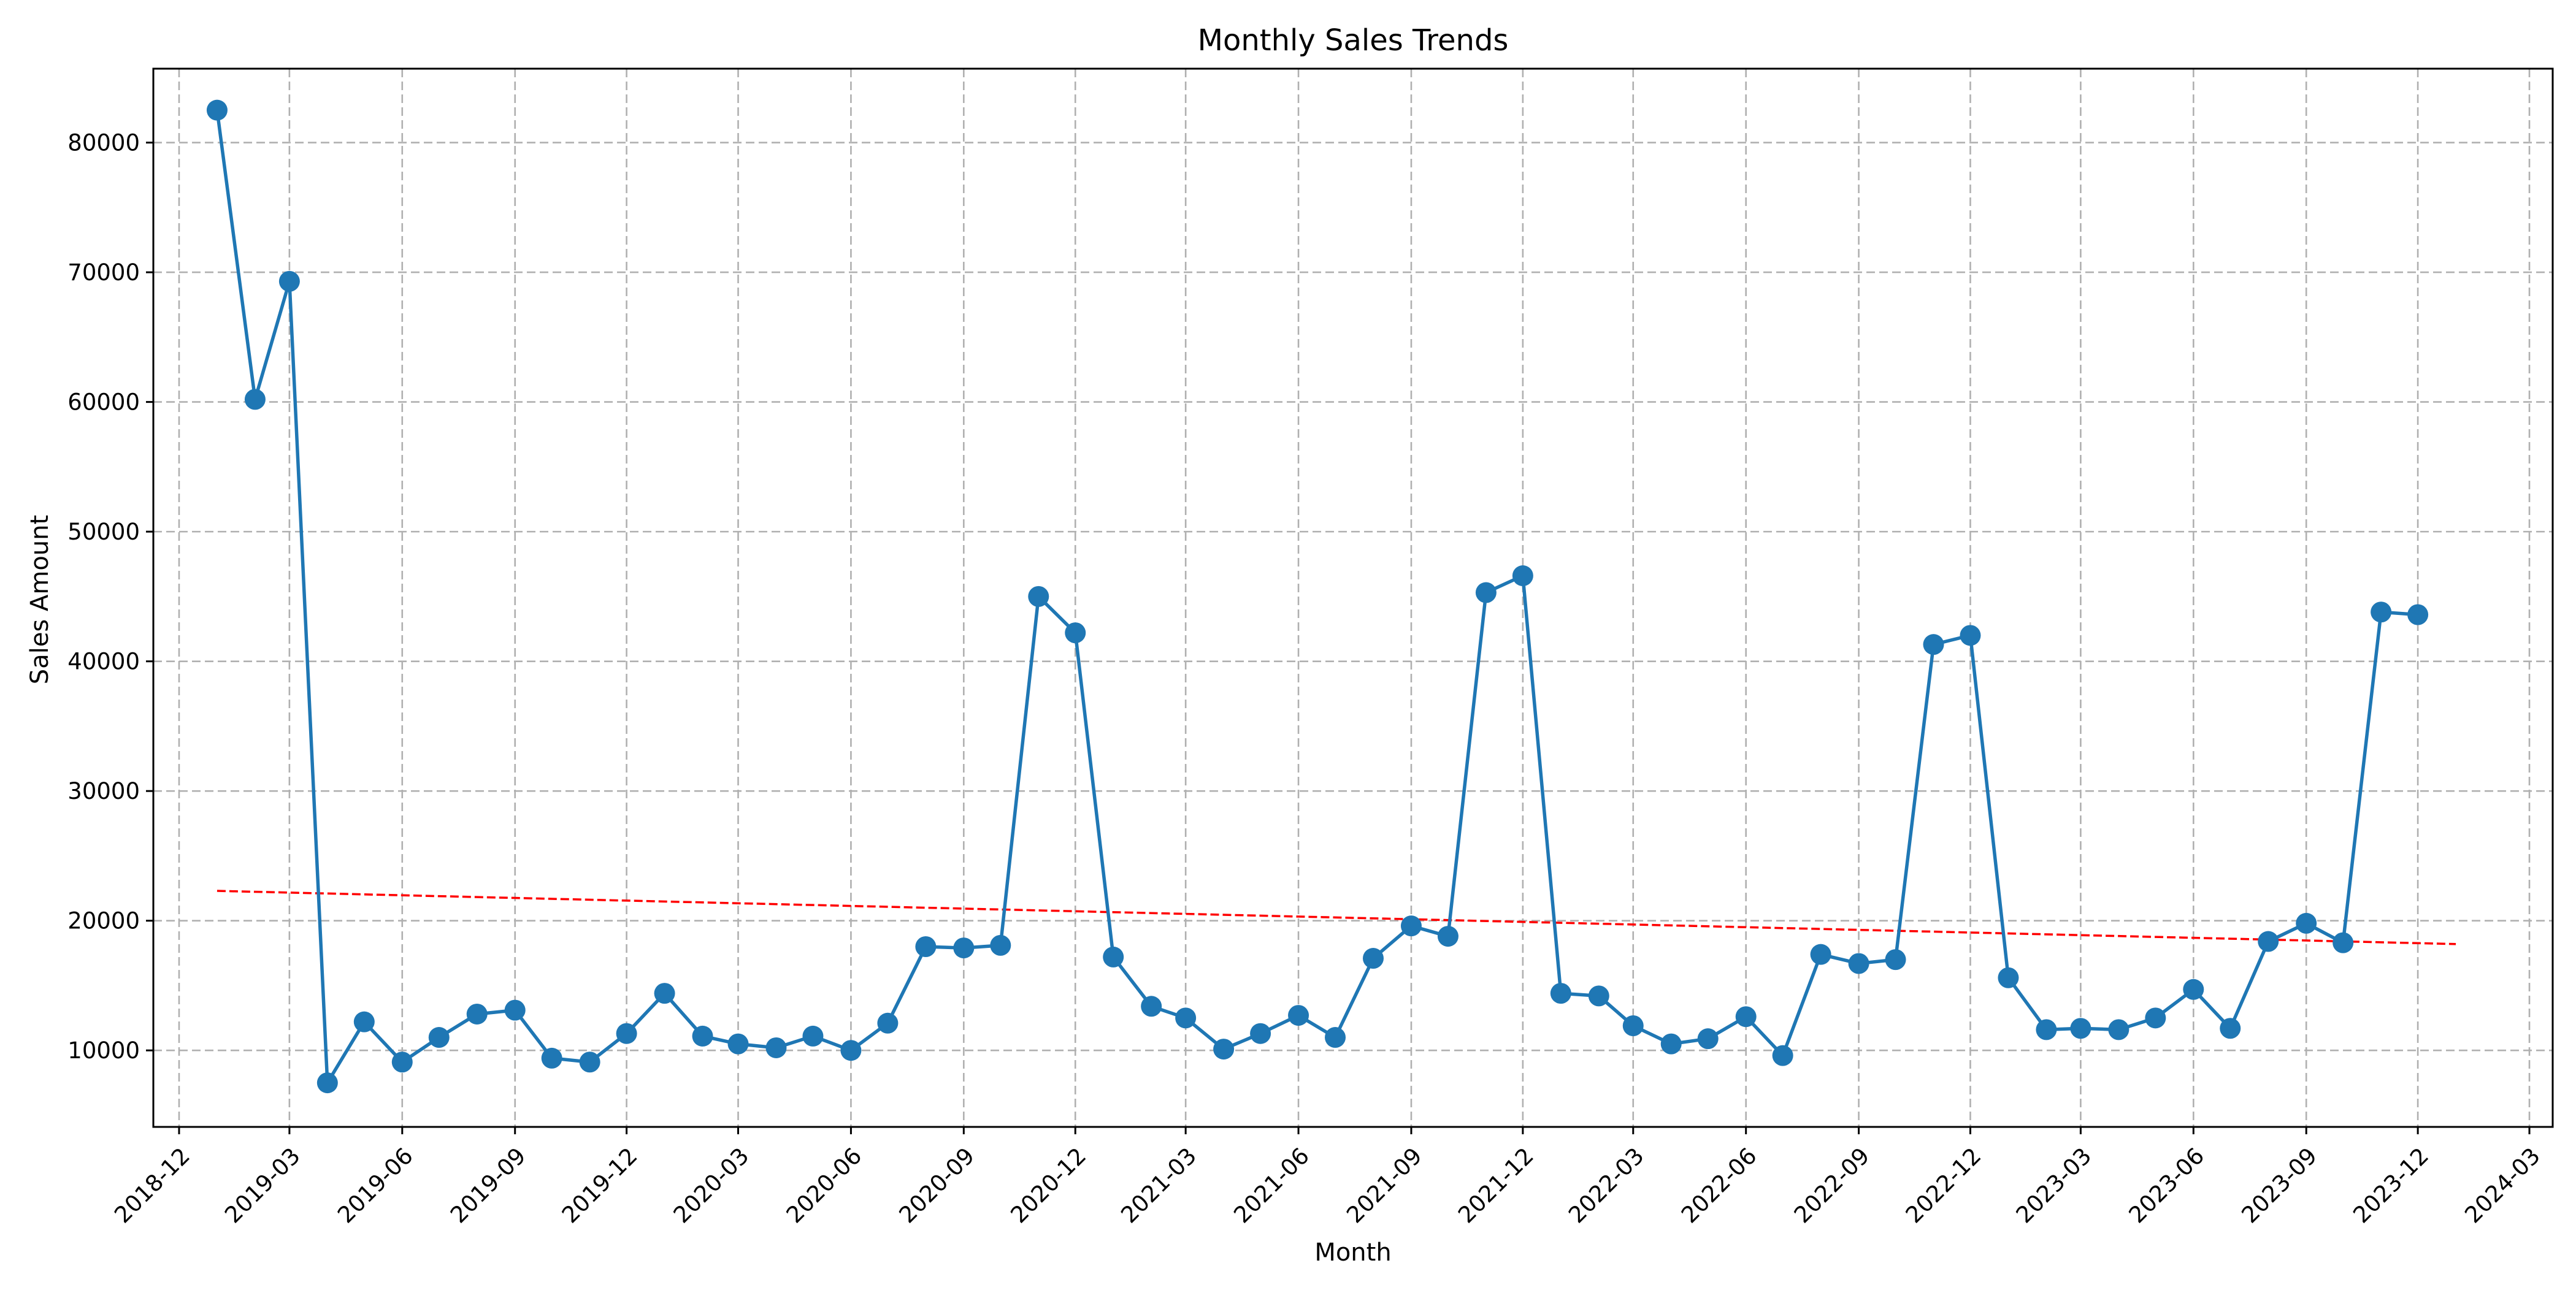 The width and height of the screenshot is (2576, 1290). I want to click on y-axis-label: Sales Amount, so click(40, 599).